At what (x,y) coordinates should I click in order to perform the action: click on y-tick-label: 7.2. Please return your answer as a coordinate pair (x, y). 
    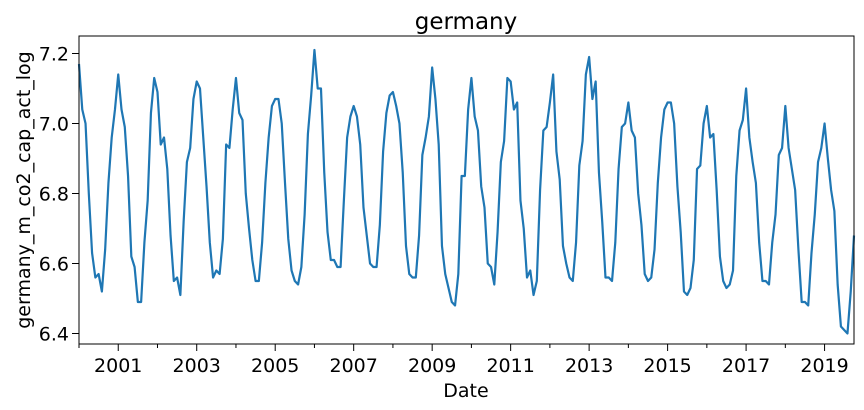
    Looking at the image, I should click on (54, 55).